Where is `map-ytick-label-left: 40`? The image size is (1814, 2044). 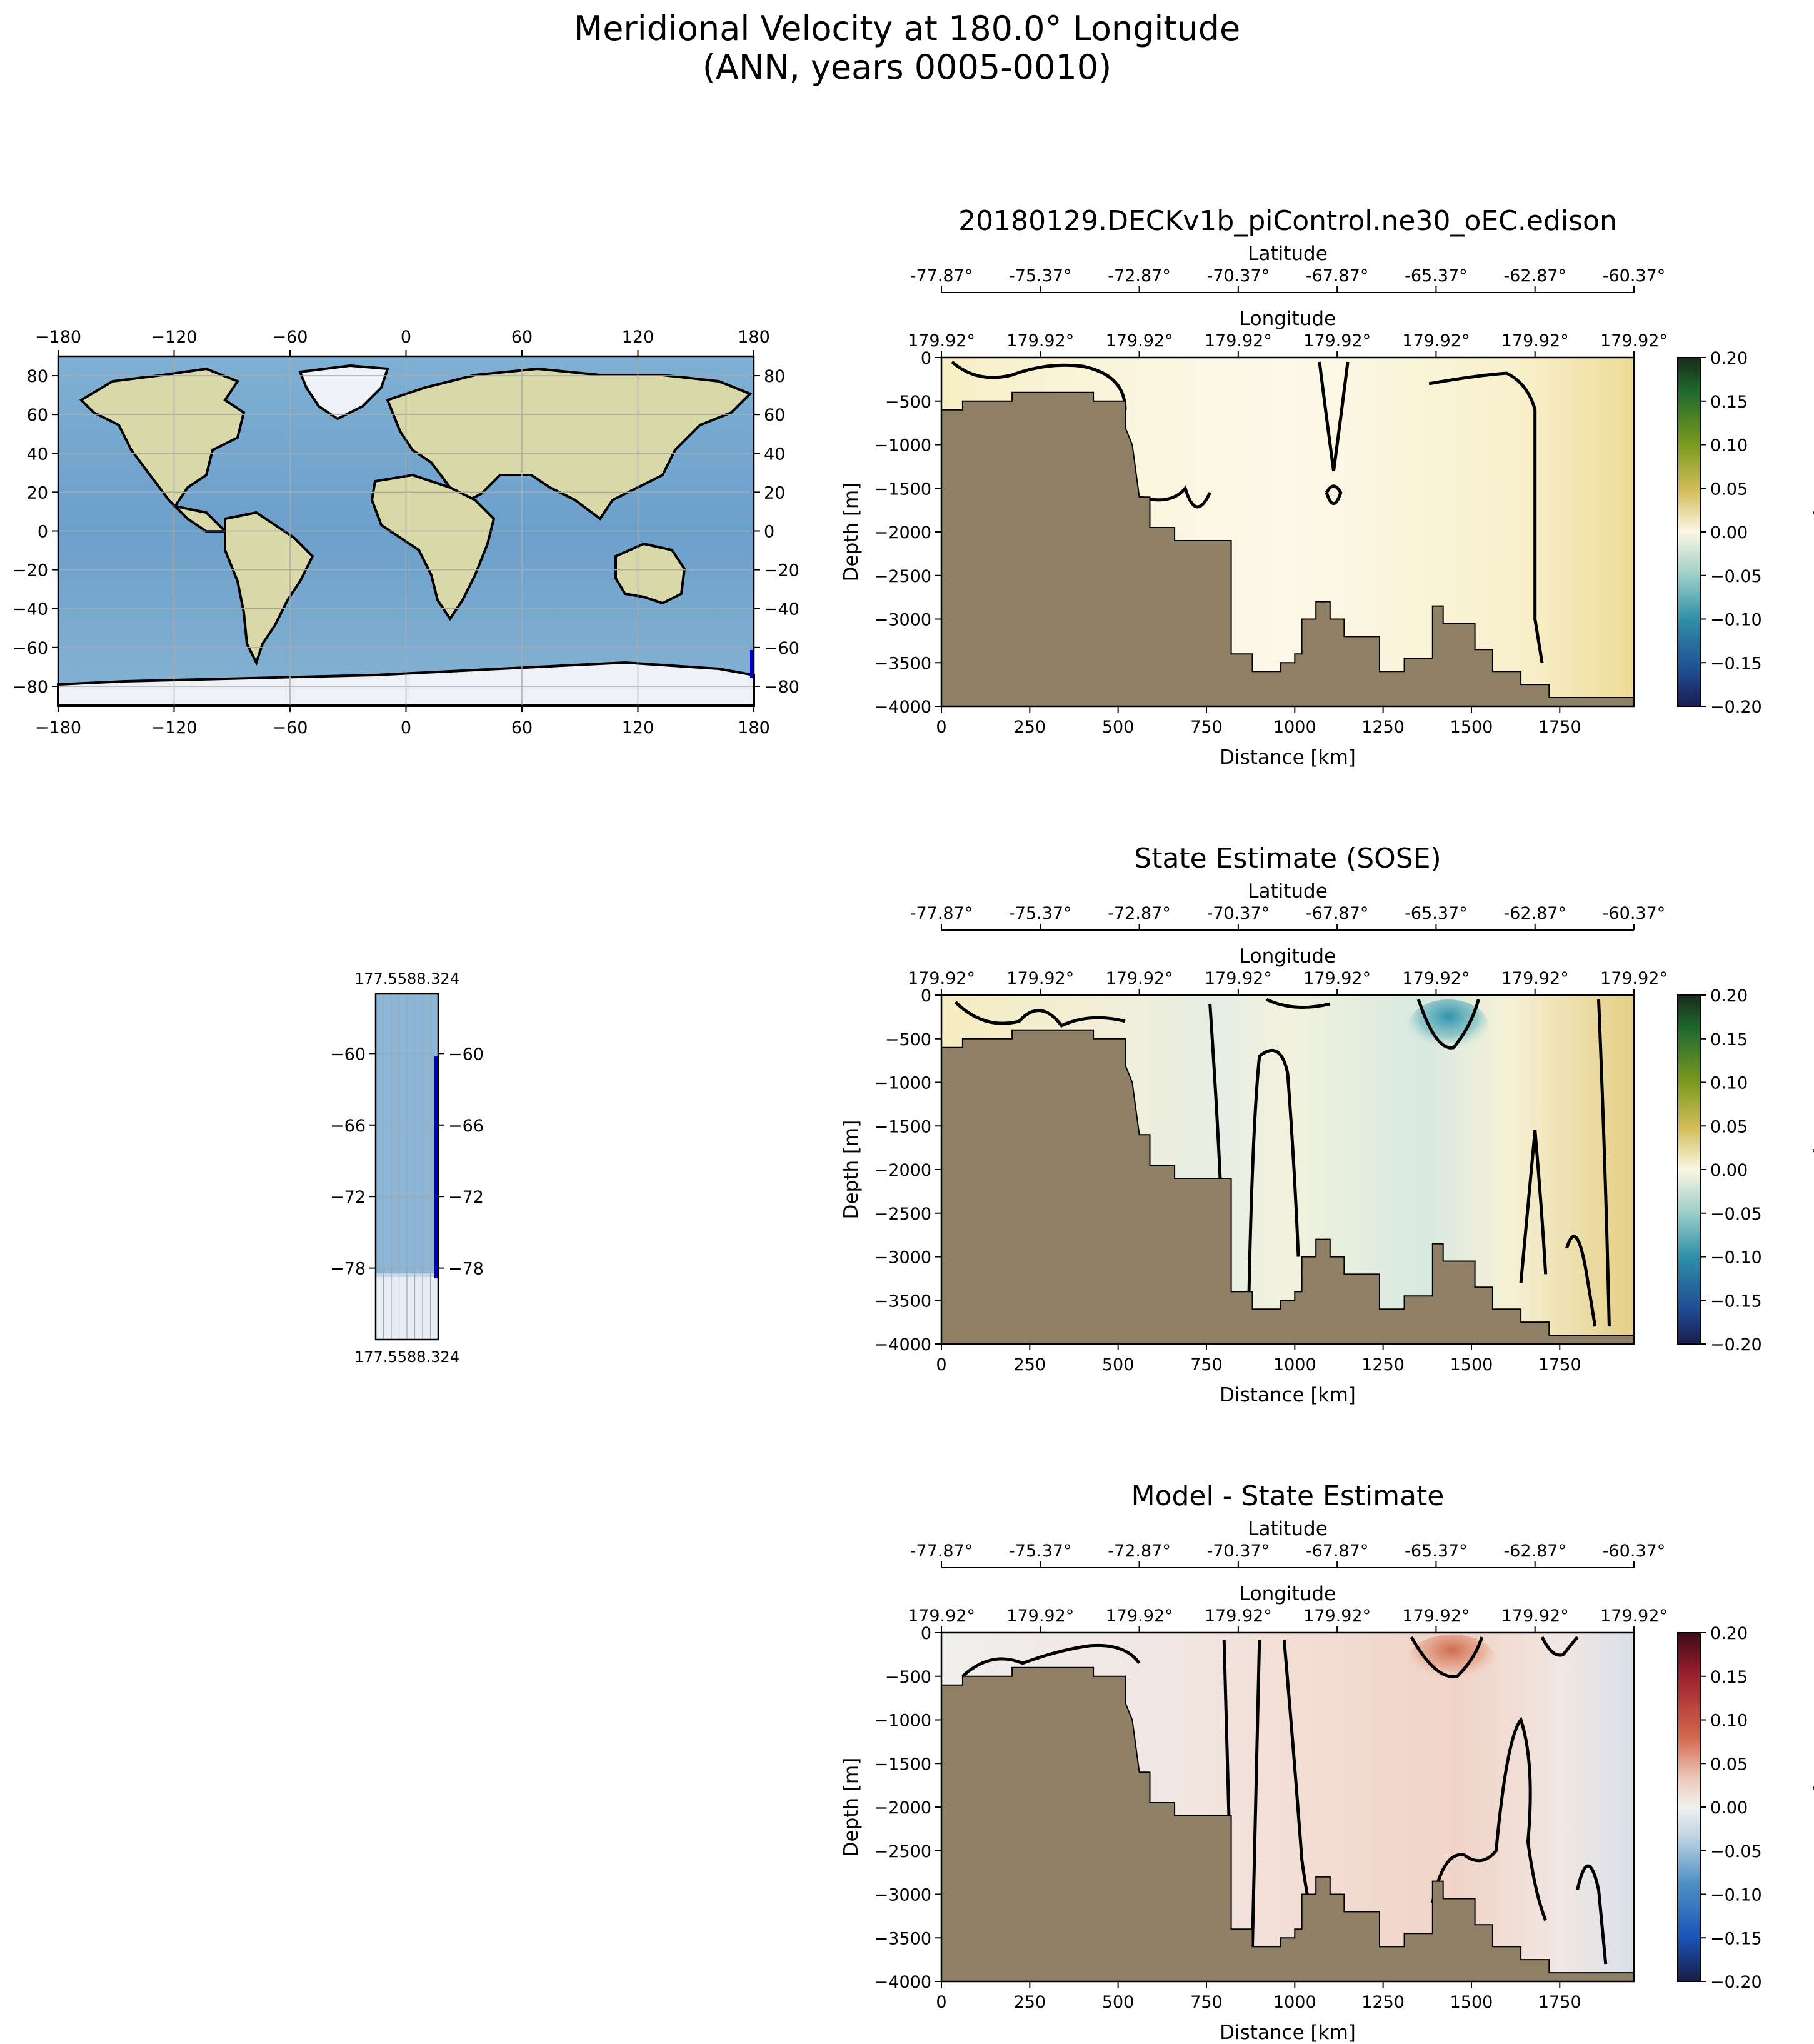 map-ytick-label-left: 40 is located at coordinates (37, 454).